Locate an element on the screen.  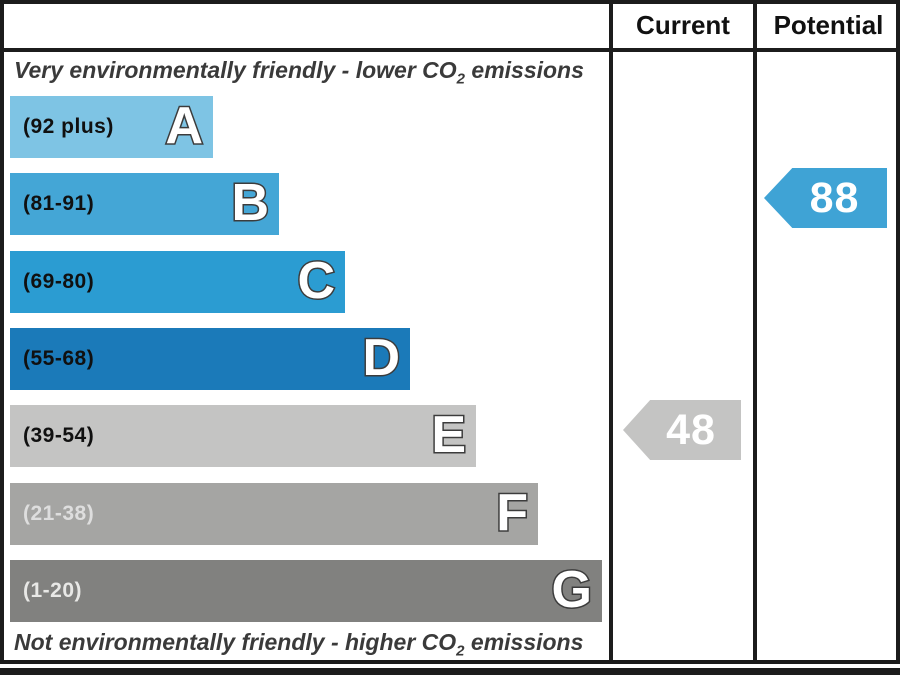
potential-column-divider is located at coordinates (755, 332).